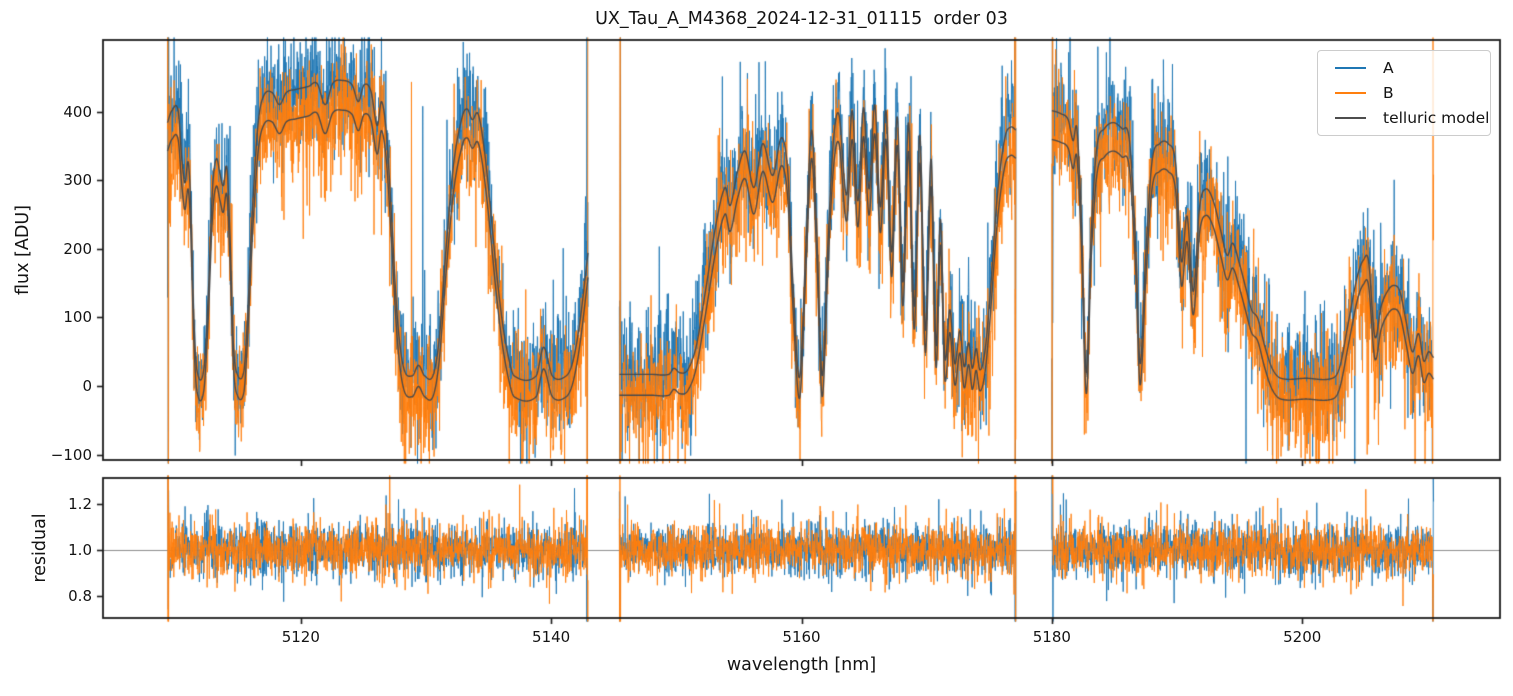 The width and height of the screenshot is (1513, 696). Describe the element at coordinates (1436, 118) in the screenshot. I see `legend-label-telluric-model: telluric model` at that location.